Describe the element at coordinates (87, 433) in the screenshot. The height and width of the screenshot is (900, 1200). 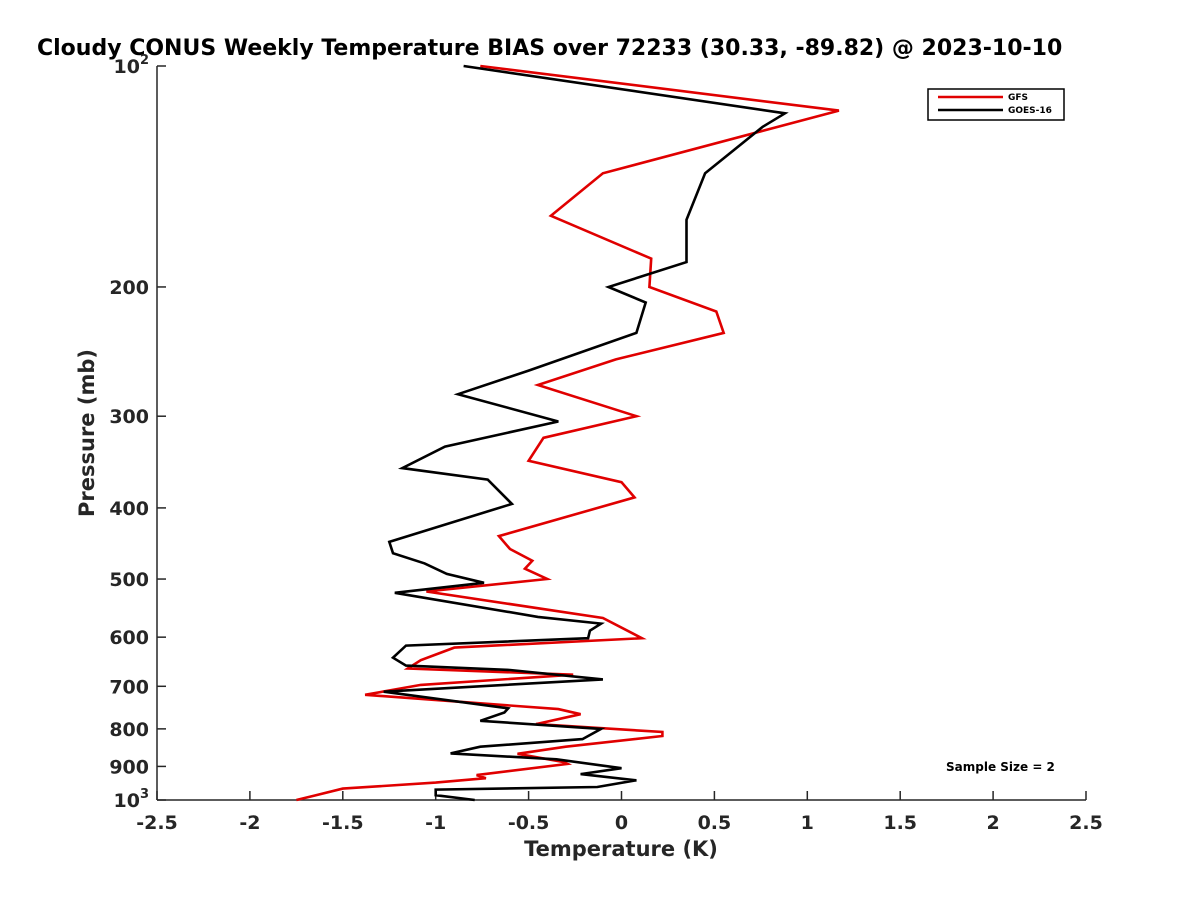
I see `y-axis-label: Pressure (mb)` at that location.